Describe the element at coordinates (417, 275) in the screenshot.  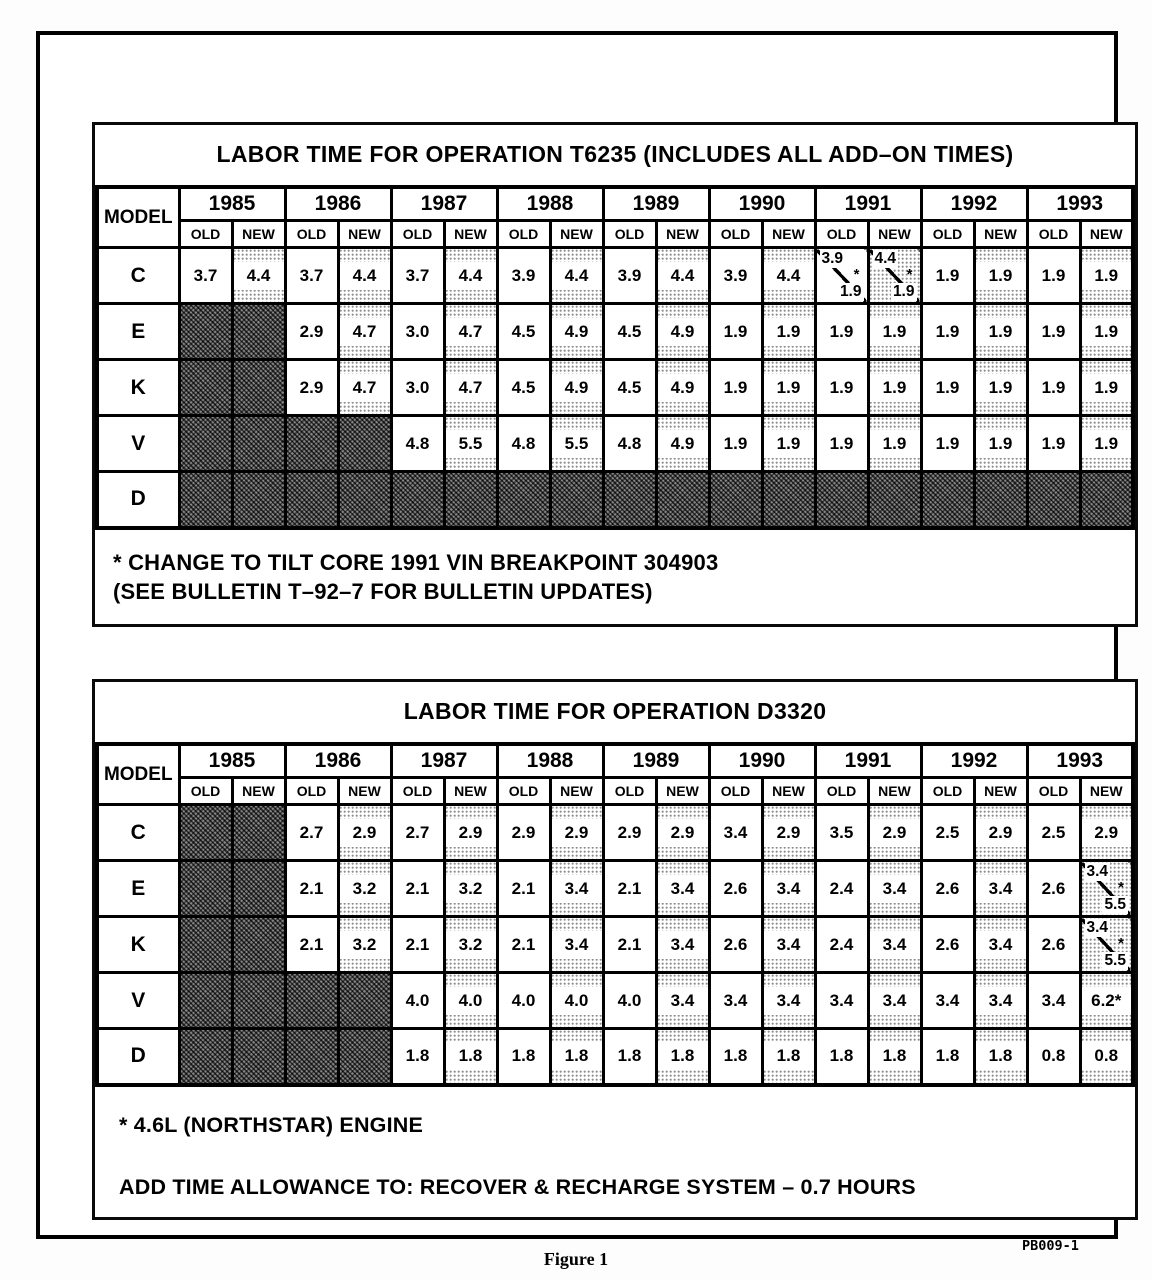
I see `value-text: 3.7` at that location.